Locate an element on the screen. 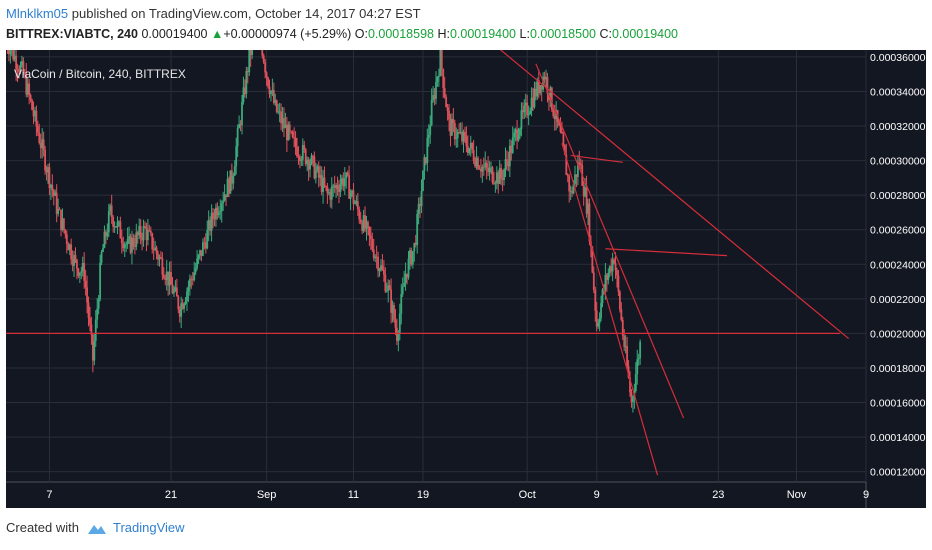 Image resolution: width=932 pixels, height=550 pixels. x-tick-label: 11 is located at coordinates (353, 495).